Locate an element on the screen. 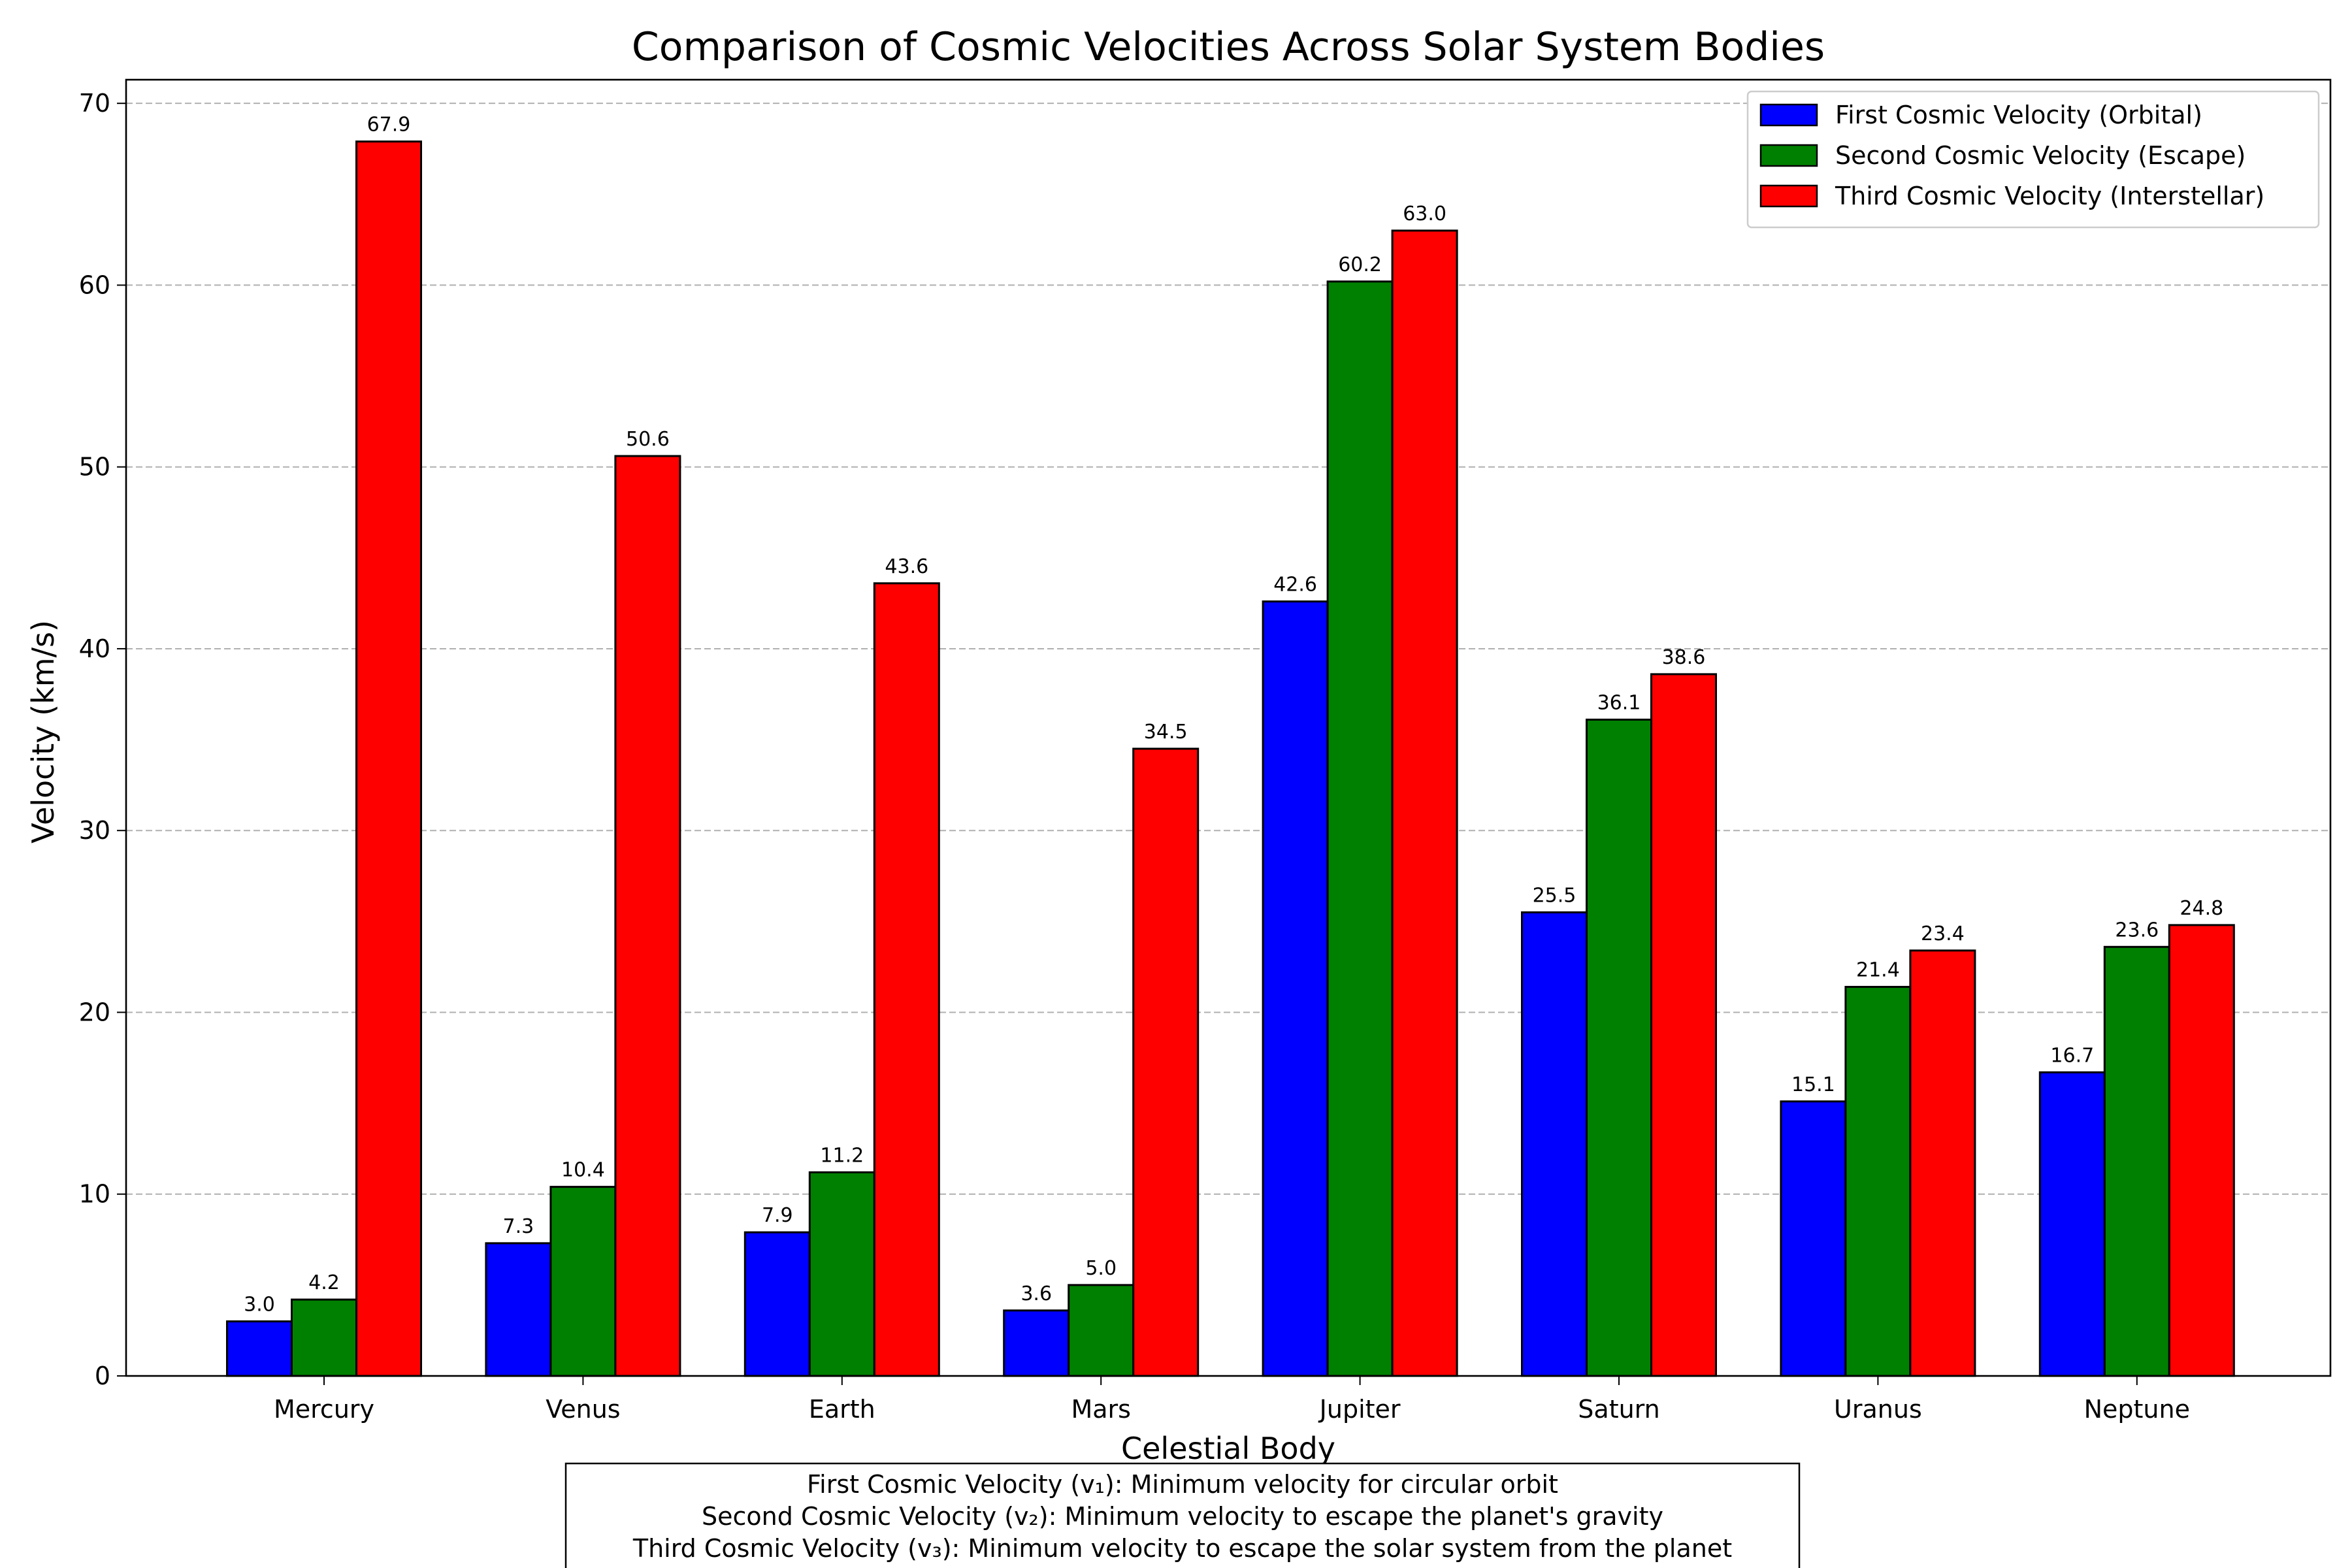 The width and height of the screenshot is (2352, 1568). x-tick-label-saturn: Saturn is located at coordinates (1618, 1409).